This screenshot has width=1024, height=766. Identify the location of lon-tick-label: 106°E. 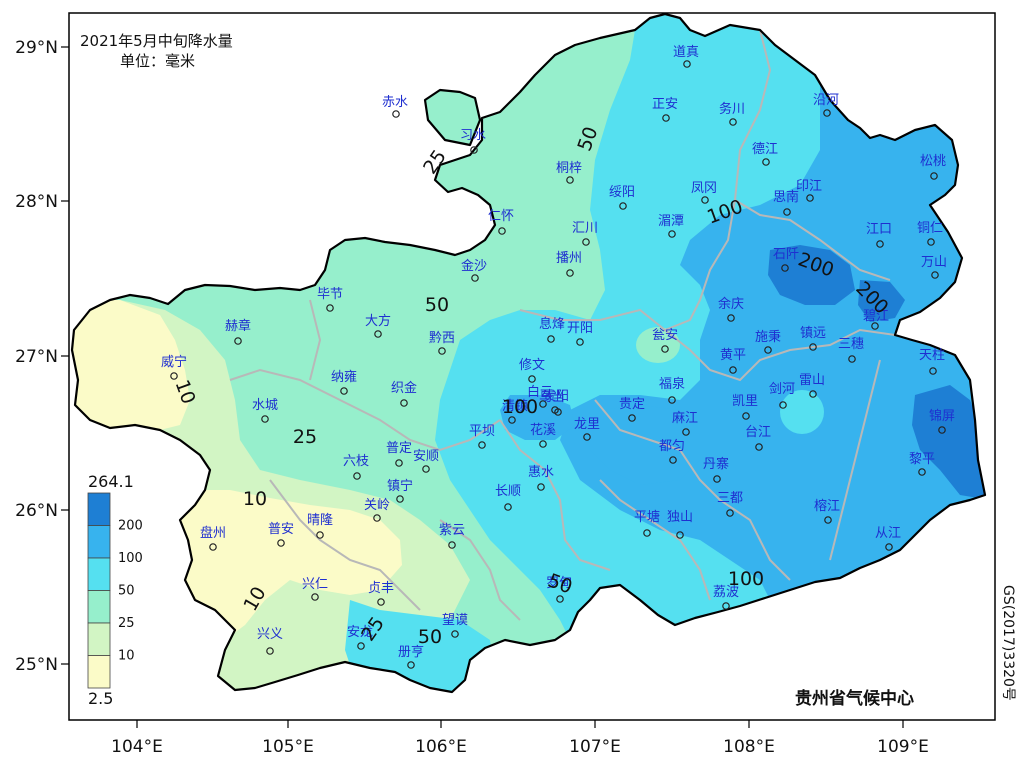
(441, 747).